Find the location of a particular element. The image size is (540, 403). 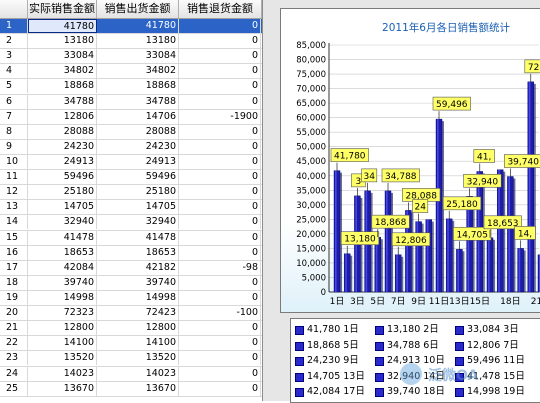

actual-amount-cell: 42084 is located at coordinates (62, 267).